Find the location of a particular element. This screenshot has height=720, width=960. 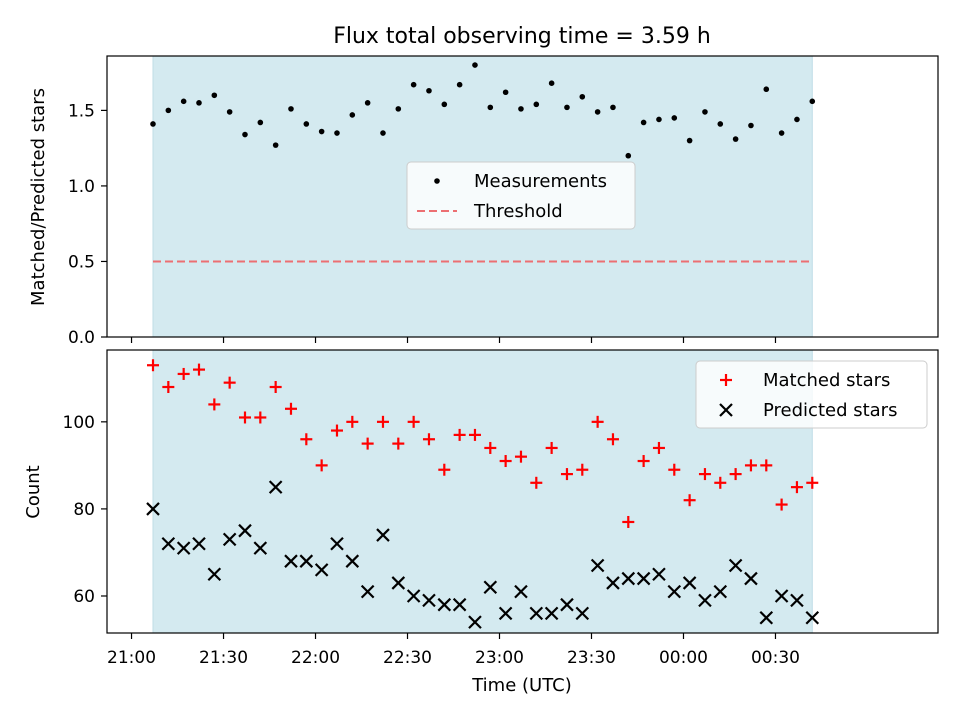

xtick-label: 21:00 is located at coordinates (131, 658).